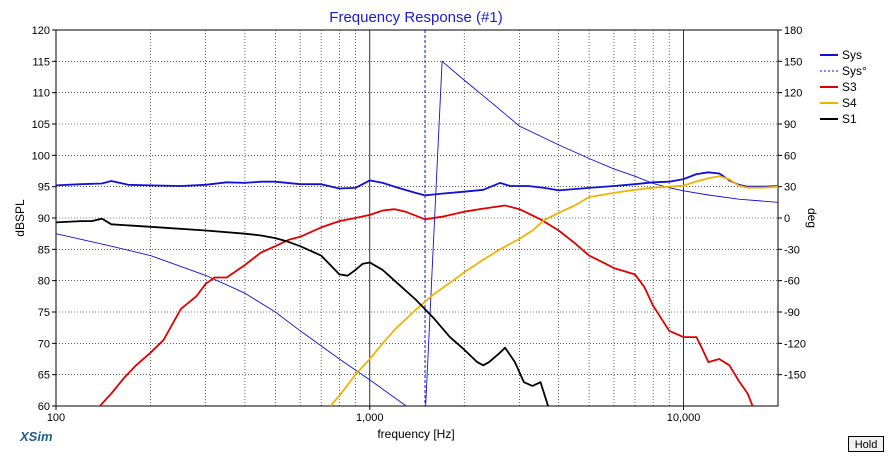 This screenshot has width=888, height=456. Describe the element at coordinates (792, 203) in the screenshot. I see `y2-axis-ticks: -150 -120 -90 -60 -30 0 30 60 90 120 150 180` at that location.